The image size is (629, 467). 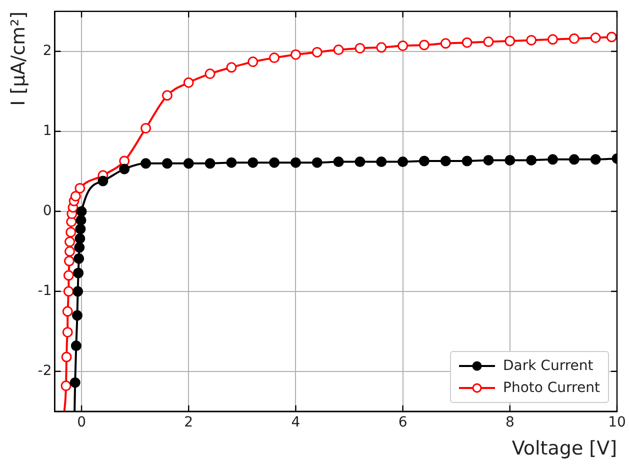 I want to click on x-tick-label: 8, so click(x=509, y=422).